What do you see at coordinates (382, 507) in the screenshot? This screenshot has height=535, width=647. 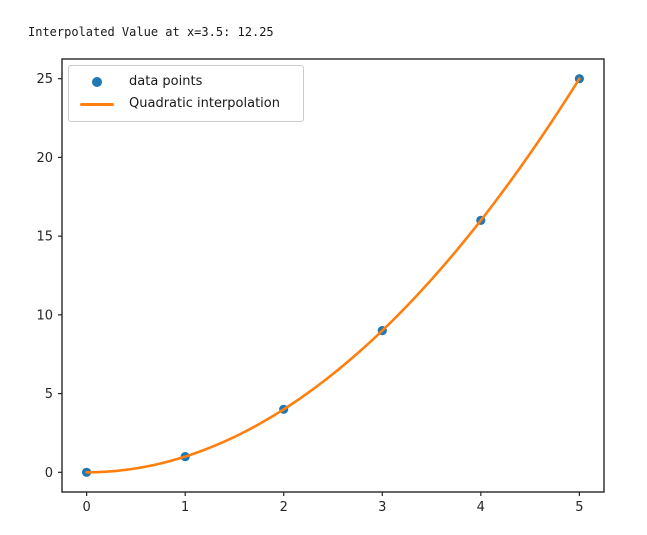 I see `x-tick-label: 3` at bounding box center [382, 507].